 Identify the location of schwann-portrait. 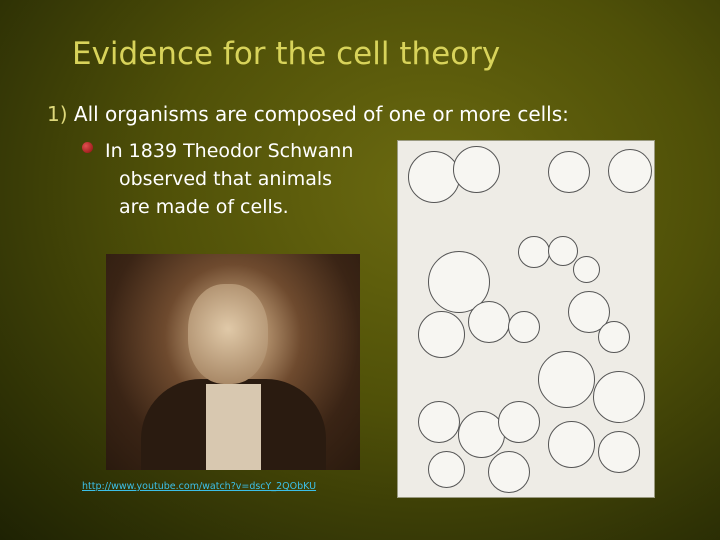
(233, 362).